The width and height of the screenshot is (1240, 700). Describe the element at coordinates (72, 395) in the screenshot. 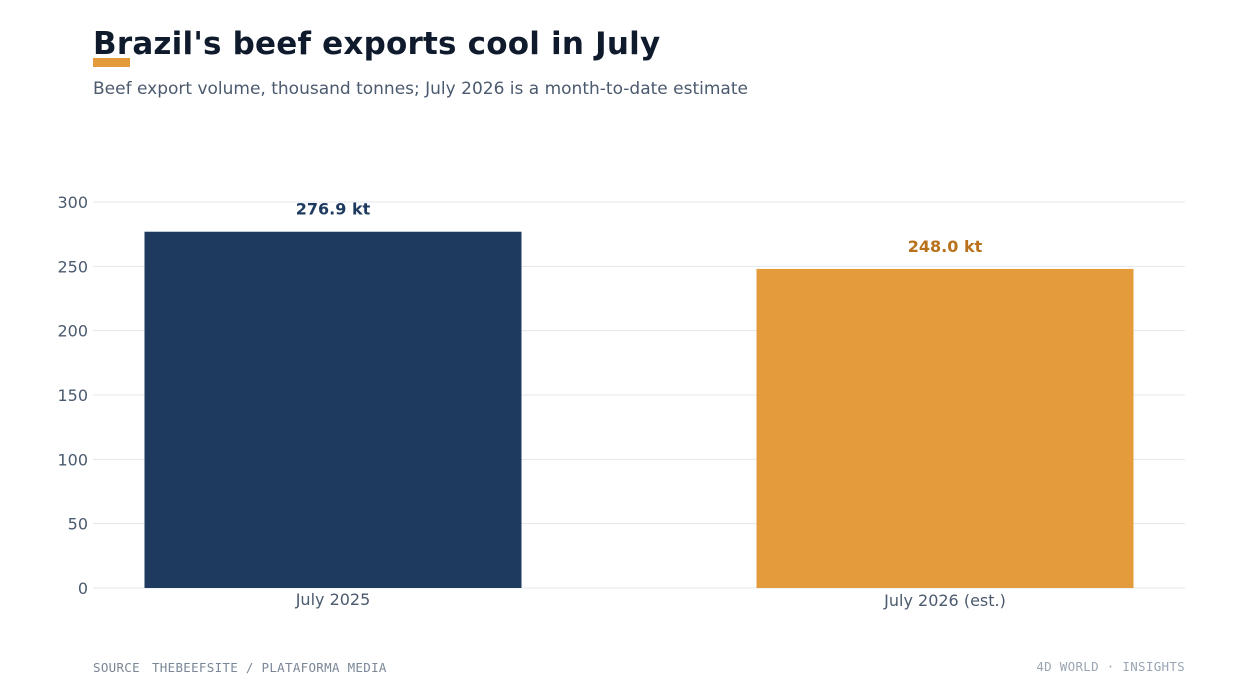

I see `y-tick-label-3: 150` at that location.